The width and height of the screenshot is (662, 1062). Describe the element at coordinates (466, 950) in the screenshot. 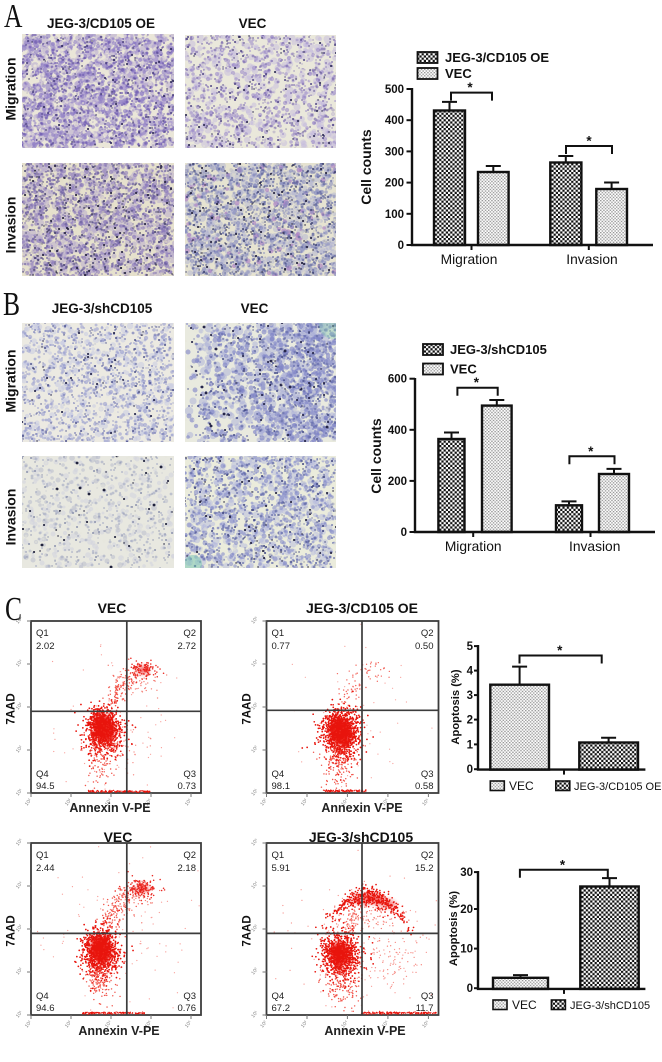

I see `svg-text: 10` at that location.